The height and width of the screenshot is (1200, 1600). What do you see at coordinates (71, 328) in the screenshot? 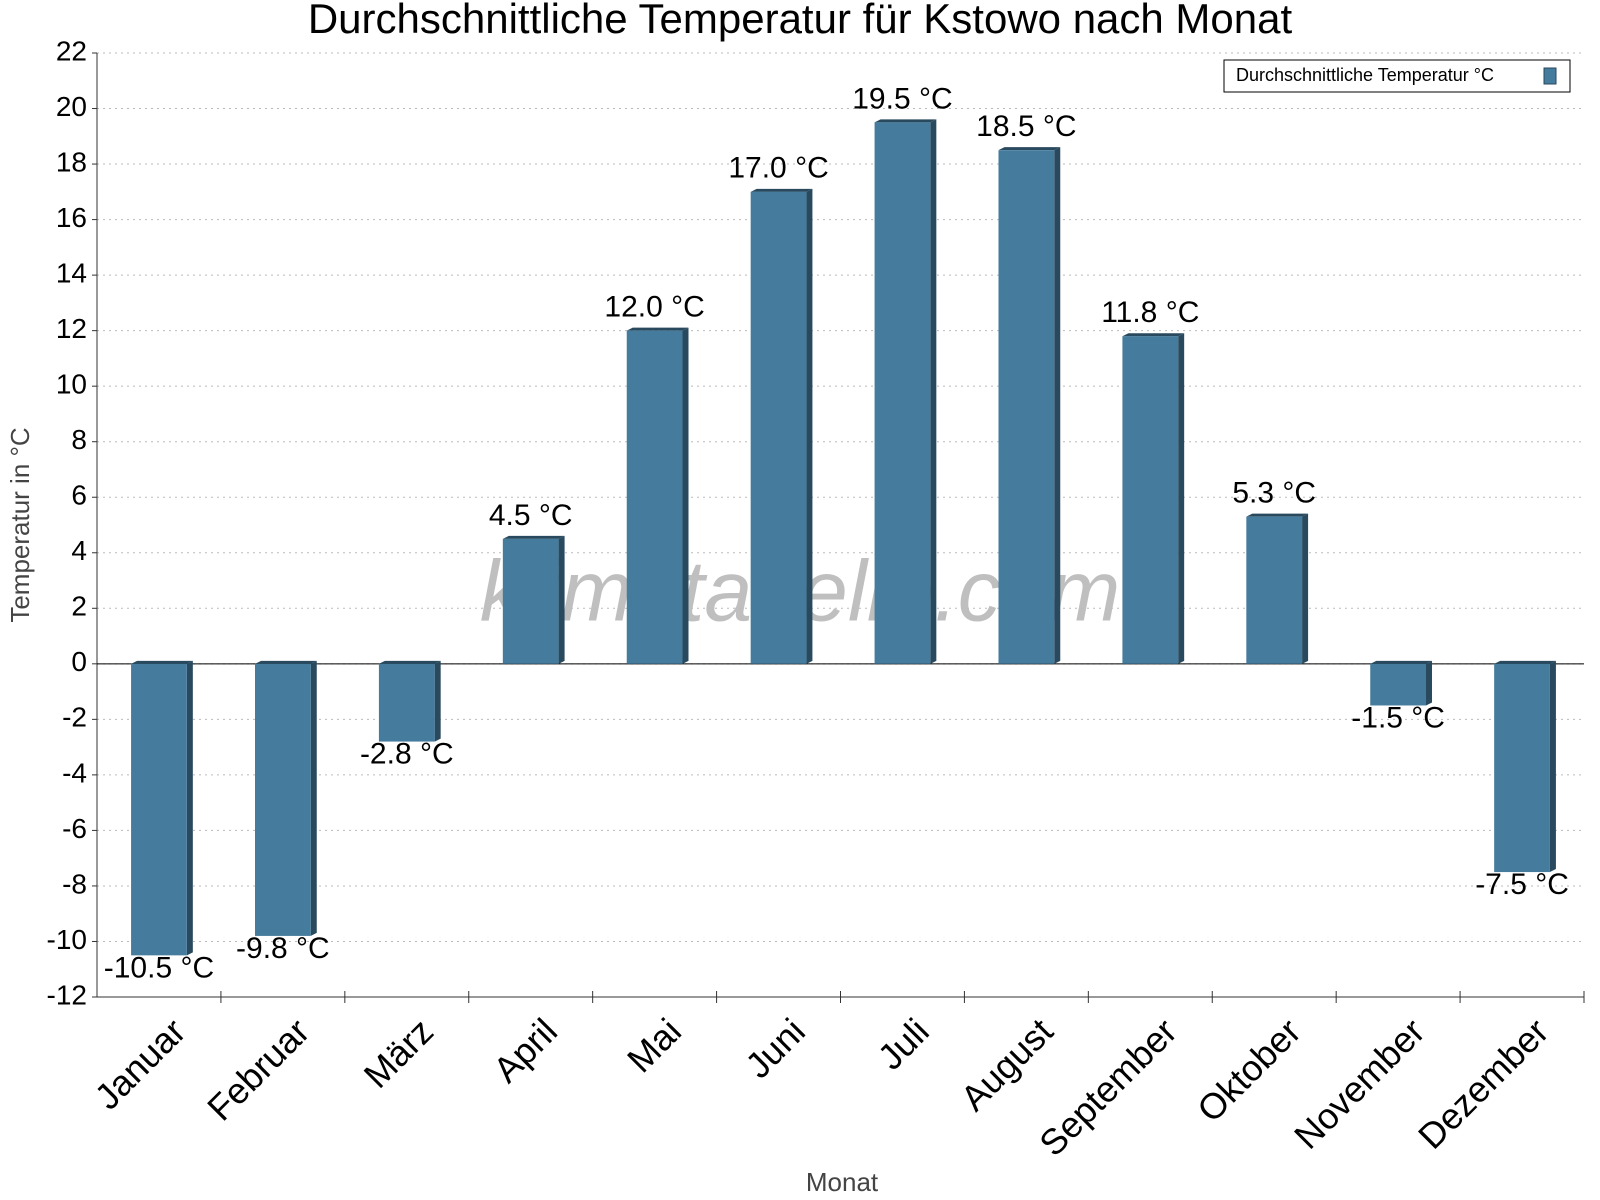
I see `y-tick-label: 12` at bounding box center [71, 328].